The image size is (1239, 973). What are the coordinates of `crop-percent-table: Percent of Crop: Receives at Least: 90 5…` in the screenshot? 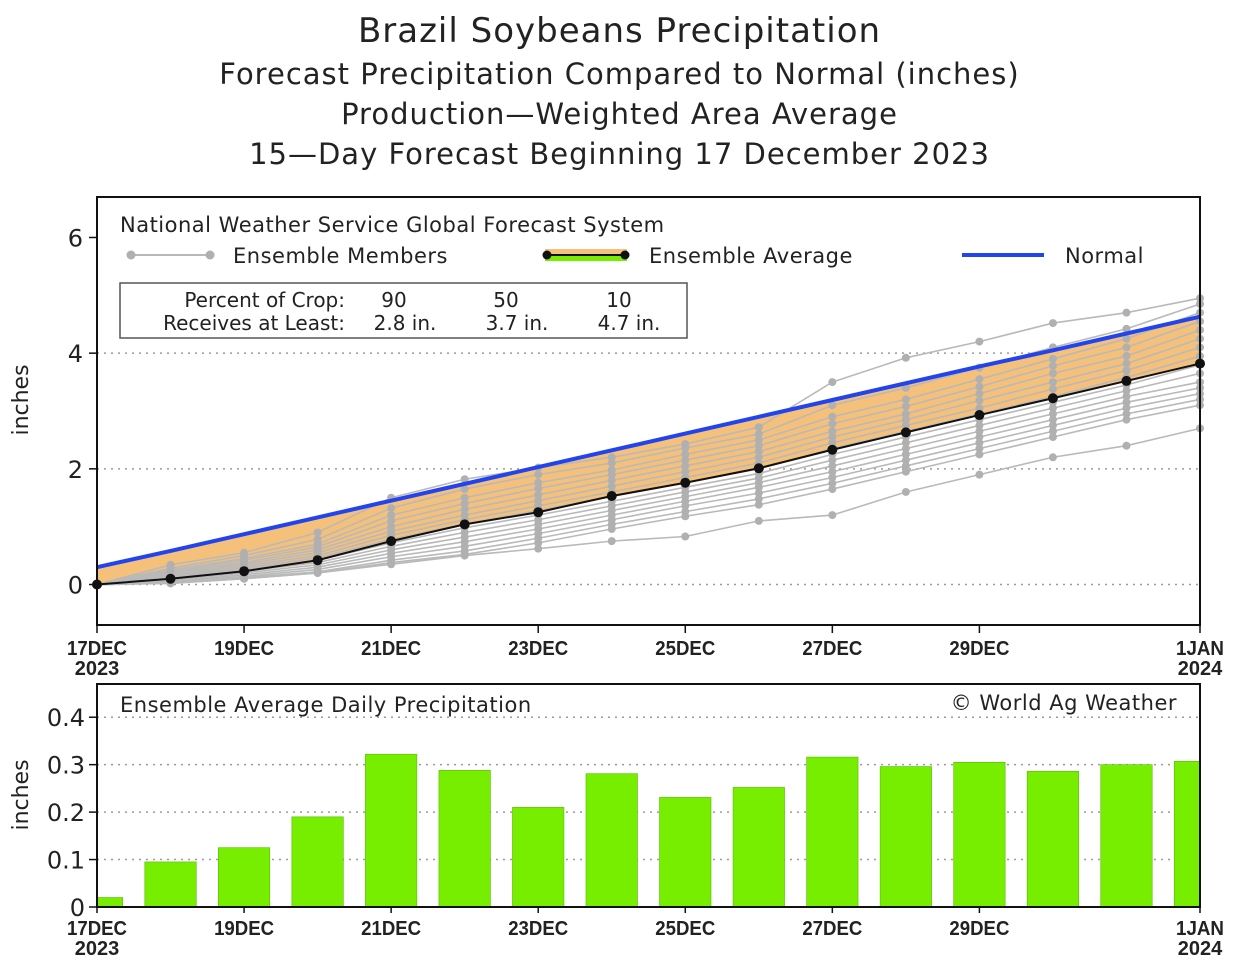 It's located at (403, 310).